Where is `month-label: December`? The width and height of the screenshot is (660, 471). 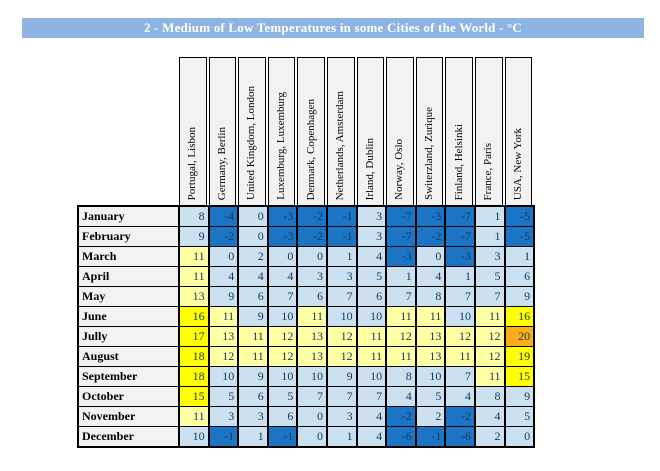 month-label: December is located at coordinates (128, 437).